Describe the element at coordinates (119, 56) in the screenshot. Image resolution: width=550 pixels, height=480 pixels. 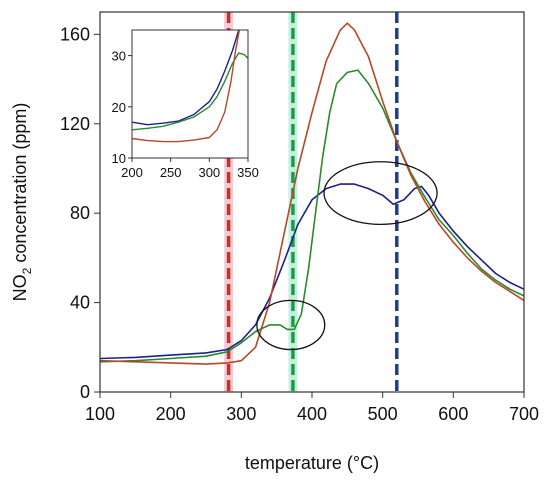
I see `inset-y-tick-label-2: 30` at that location.